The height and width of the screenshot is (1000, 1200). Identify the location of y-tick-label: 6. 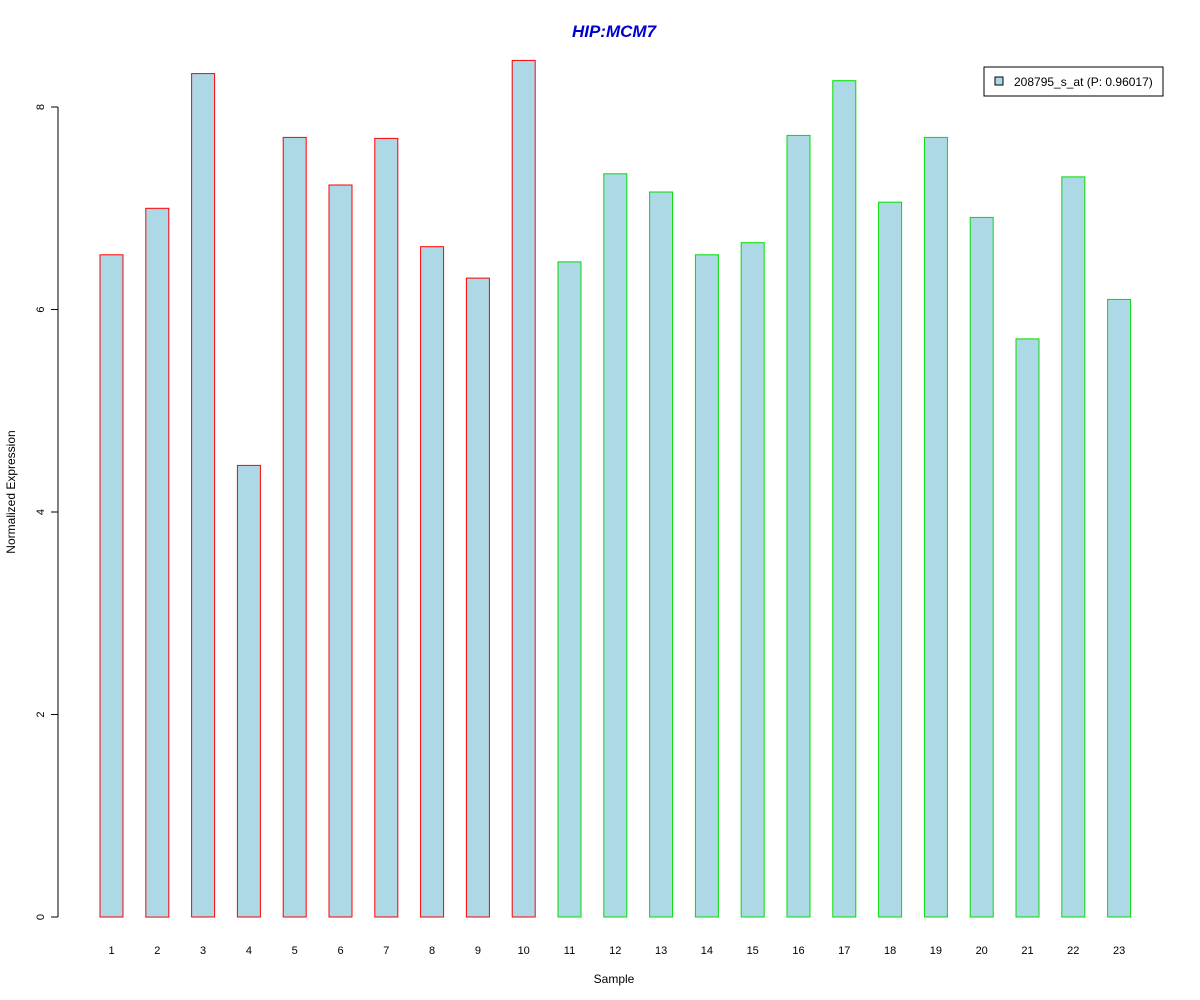
(41, 309).